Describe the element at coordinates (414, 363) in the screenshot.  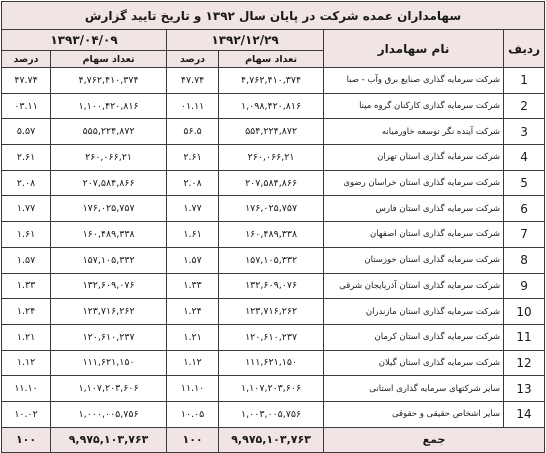
I see `shareholder-name: شرکت سرمایه گذاری استان گیلان` at that location.